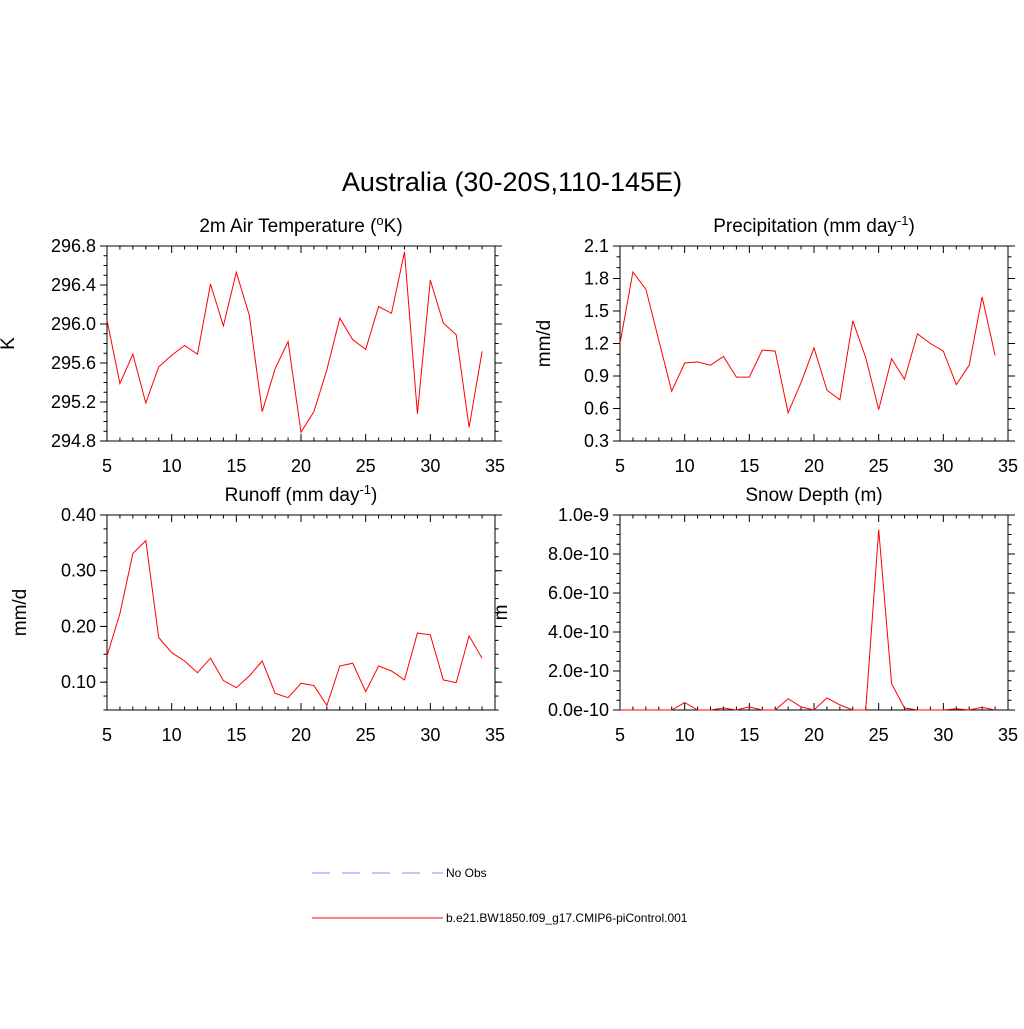 The height and width of the screenshot is (1029, 1024). Describe the element at coordinates (73, 363) in the screenshot. I see `y-tick-label: 295.6` at that location.